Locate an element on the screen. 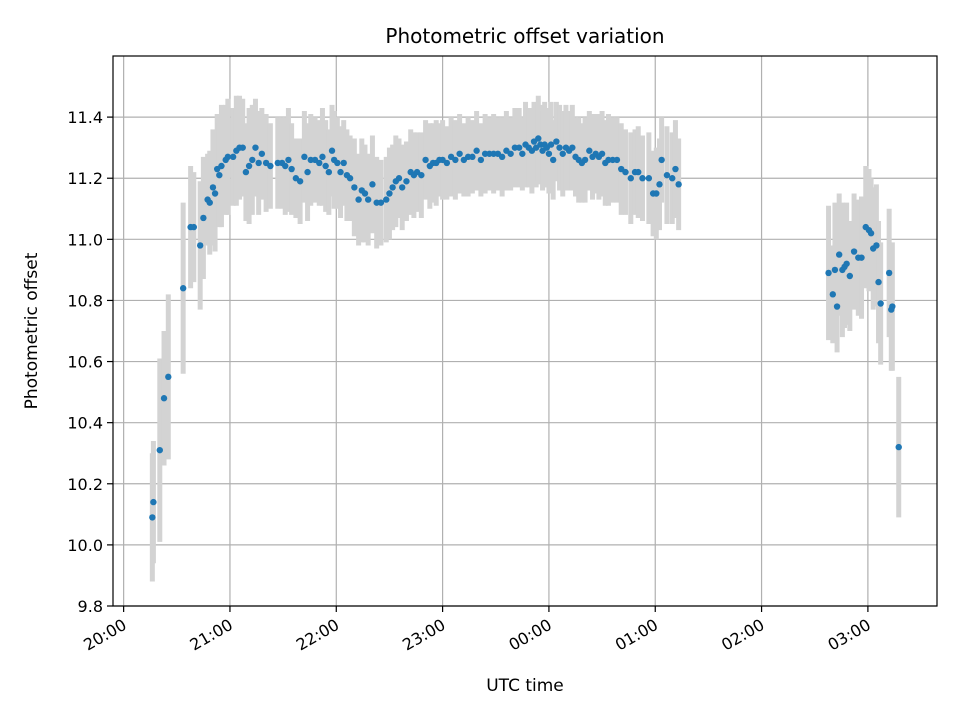 The height and width of the screenshot is (720, 960). y-tick-label: 11.2 is located at coordinates (85, 178).